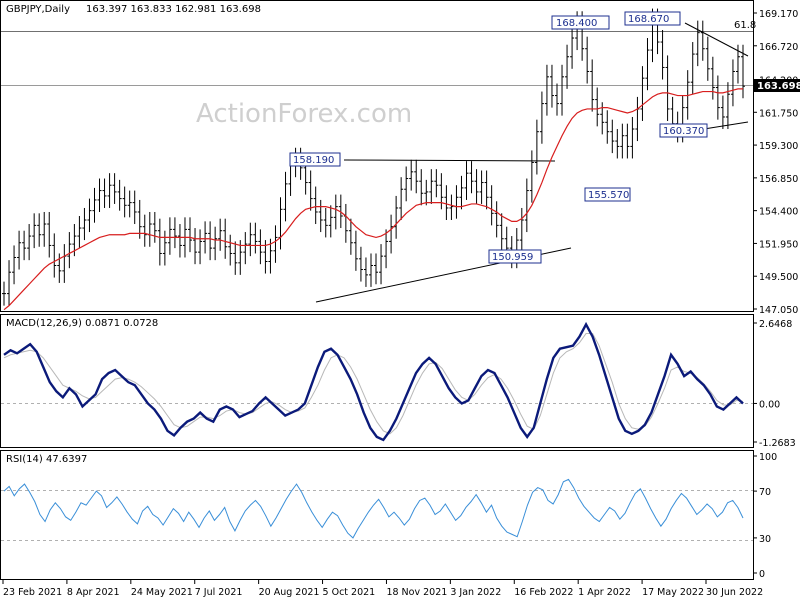 The image size is (800, 600). I want to click on macd-tick-label: 2.6468, so click(775, 324).